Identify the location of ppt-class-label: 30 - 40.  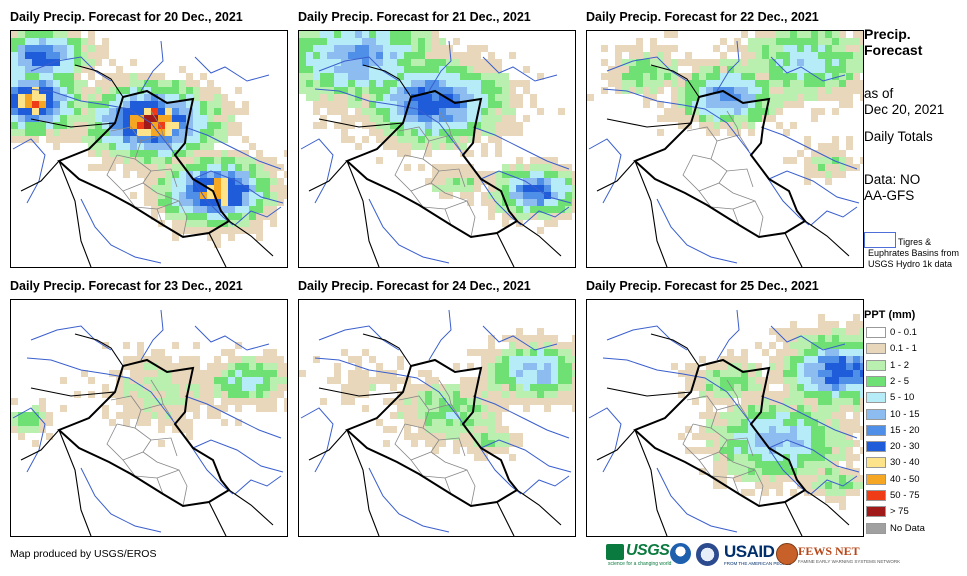
(905, 463).